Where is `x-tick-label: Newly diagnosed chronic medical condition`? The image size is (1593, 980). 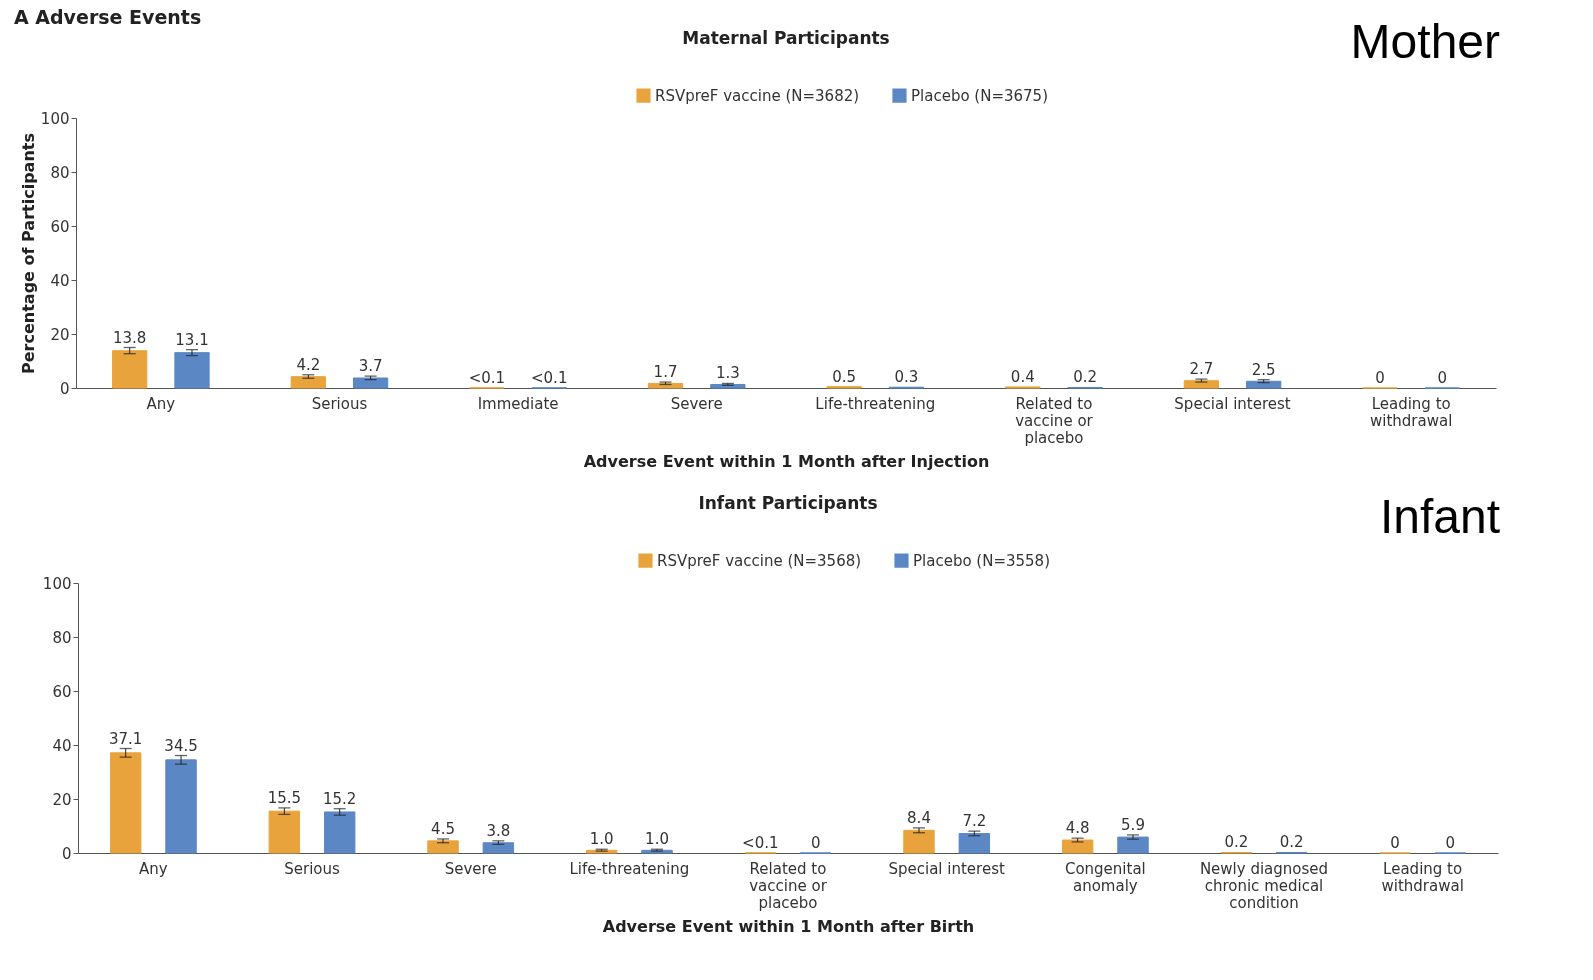
x-tick-label: Newly diagnosed chronic medical condition is located at coordinates (1264, 885).